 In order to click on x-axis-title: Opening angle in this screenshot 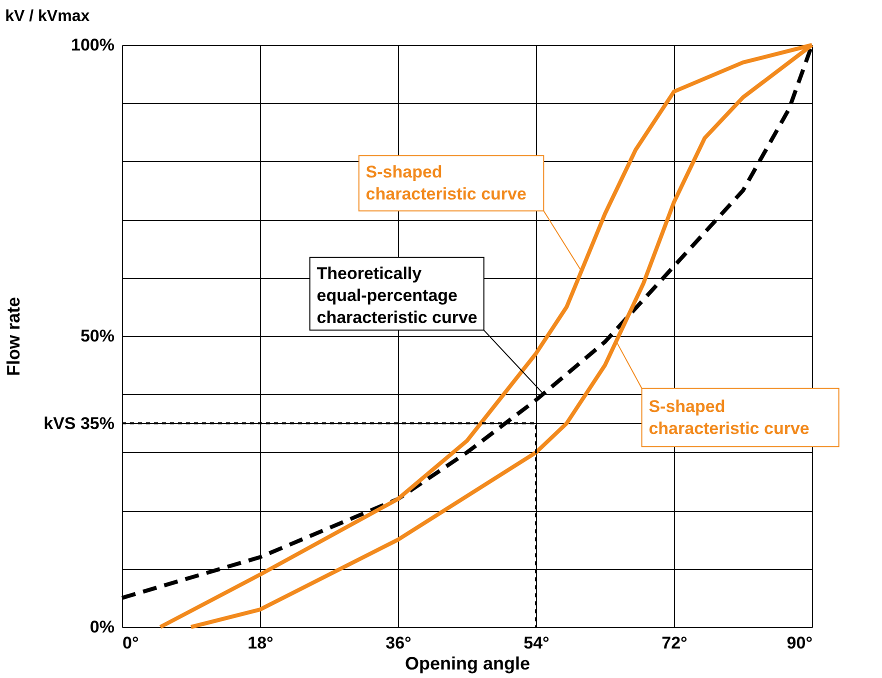, I will do `click(467, 664)`.